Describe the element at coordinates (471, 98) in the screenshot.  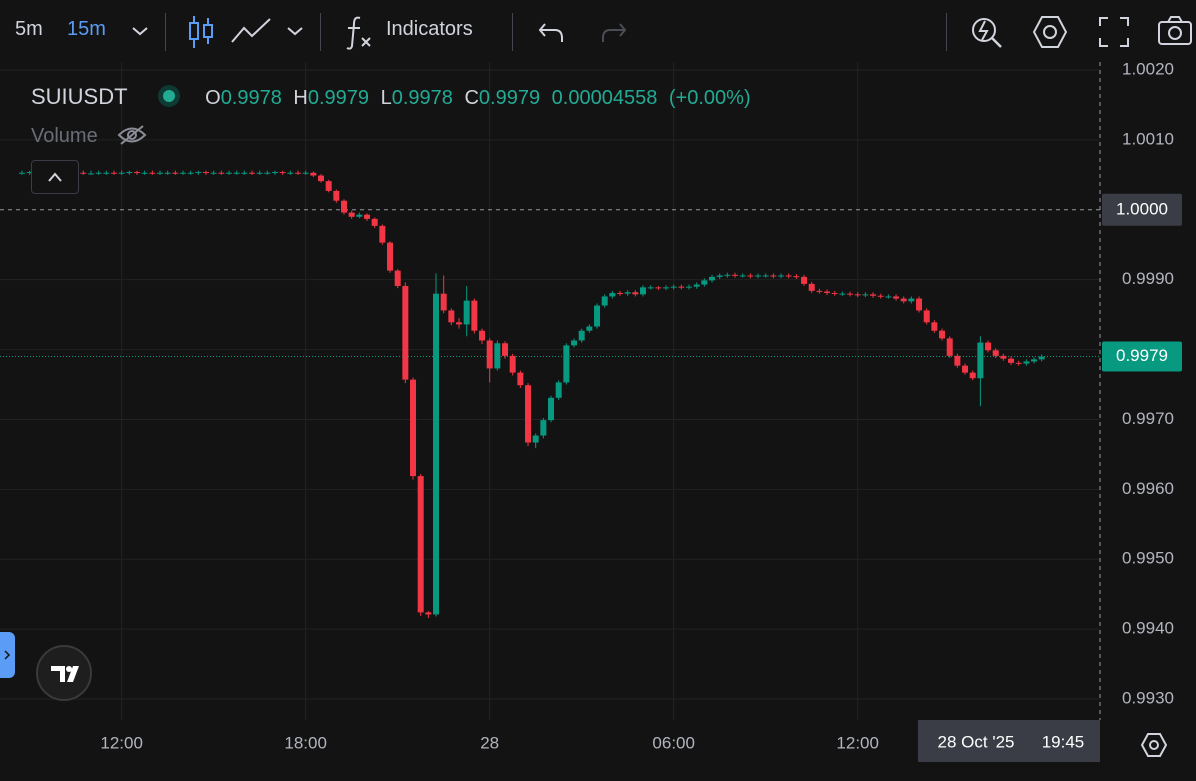
I see `legend-label: C` at that location.